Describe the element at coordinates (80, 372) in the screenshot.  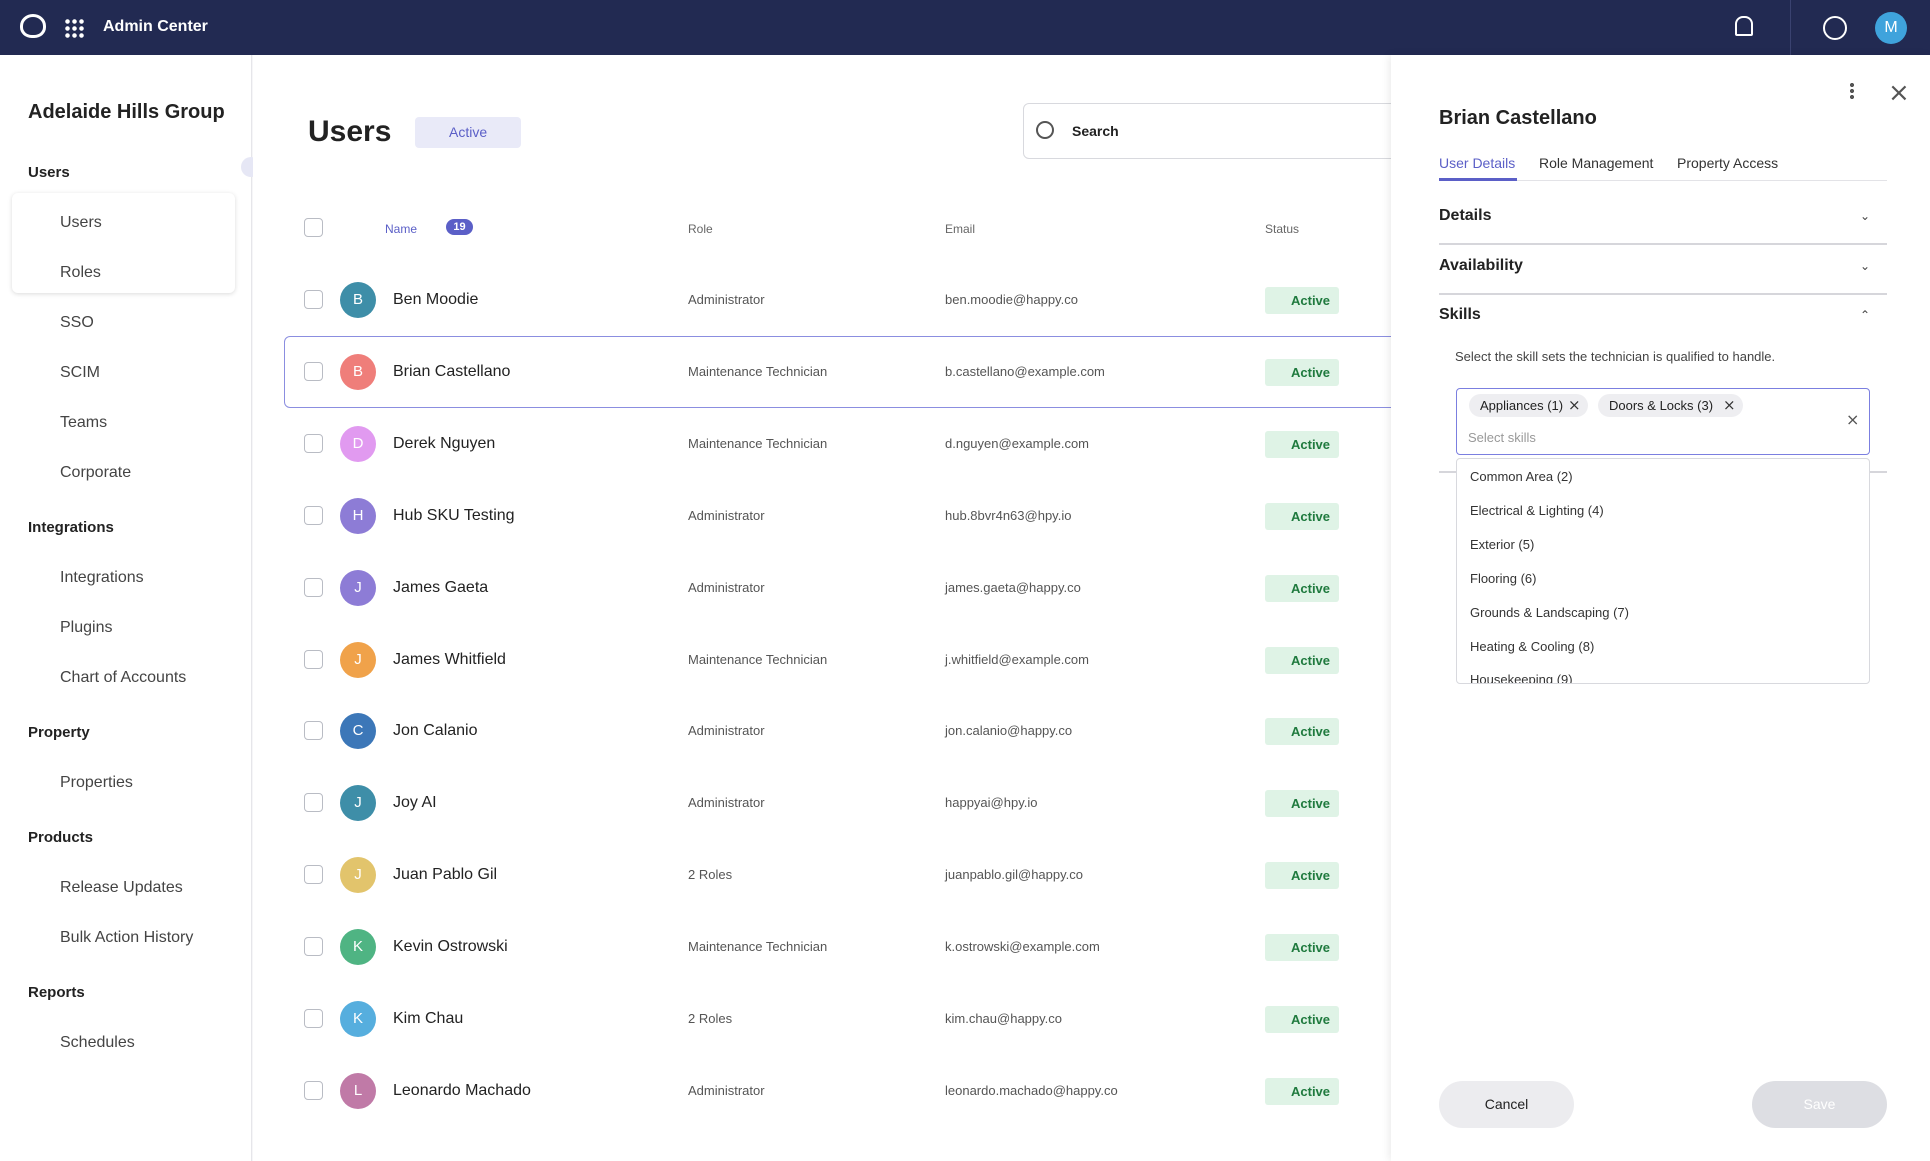
I see `nav-item: SCIM` at that location.